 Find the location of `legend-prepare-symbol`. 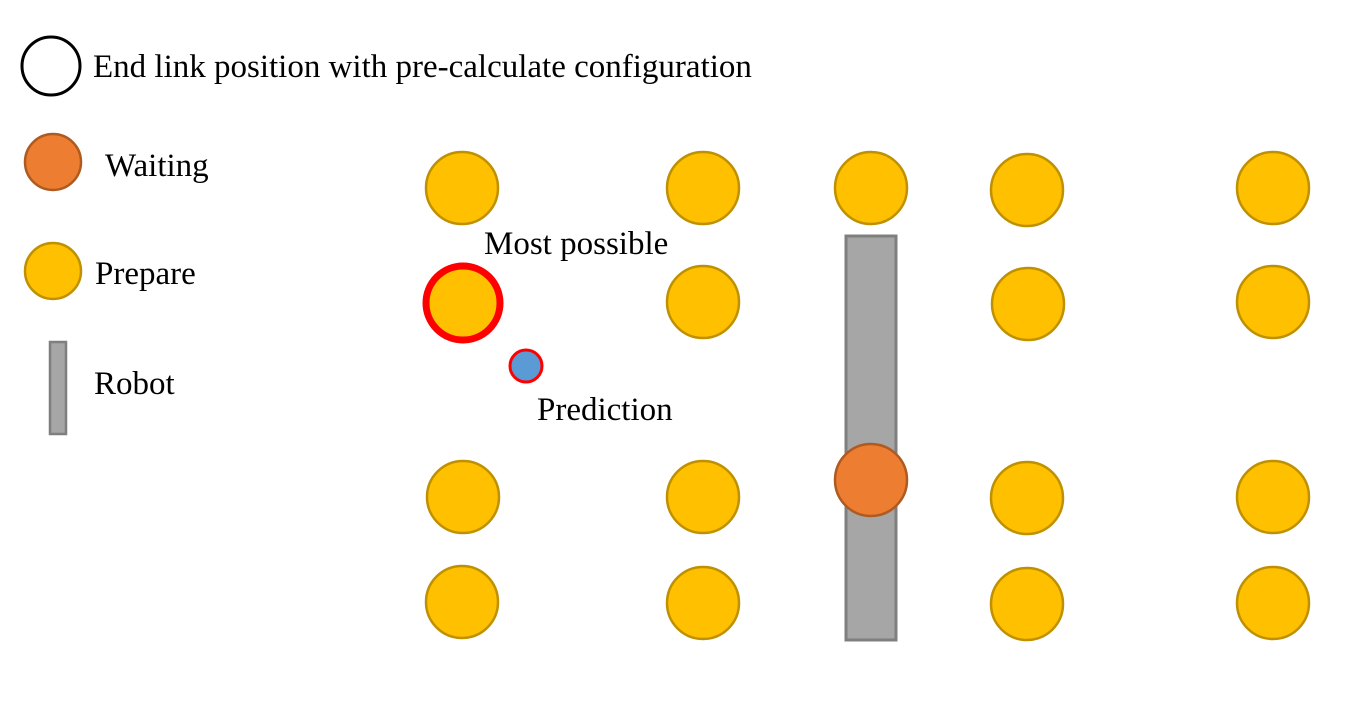

legend-prepare-symbol is located at coordinates (53, 271).